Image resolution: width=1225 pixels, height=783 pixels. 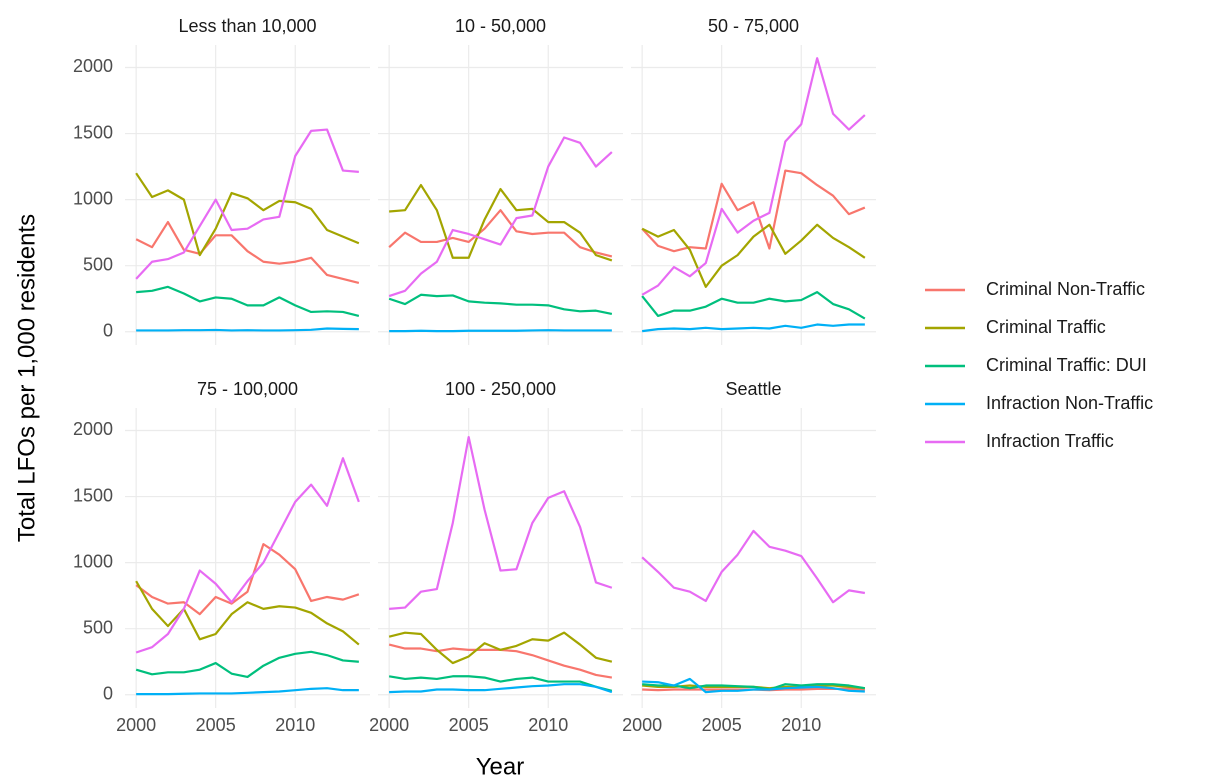 What do you see at coordinates (500, 389) in the screenshot?
I see `facet-title: 100 - 250,000` at bounding box center [500, 389].